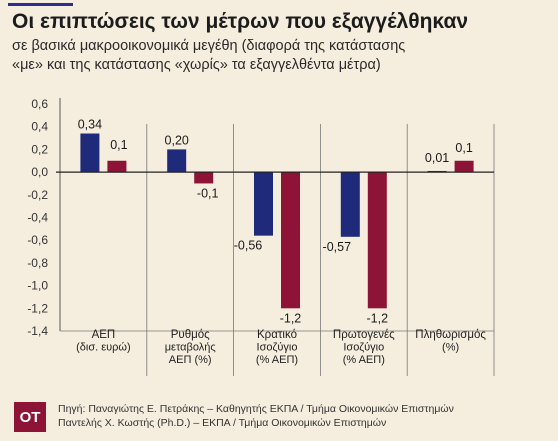 This screenshot has width=558, height=441. Describe the element at coordinates (39, 104) in the screenshot. I see `y-tick-label: 0,6` at that location.